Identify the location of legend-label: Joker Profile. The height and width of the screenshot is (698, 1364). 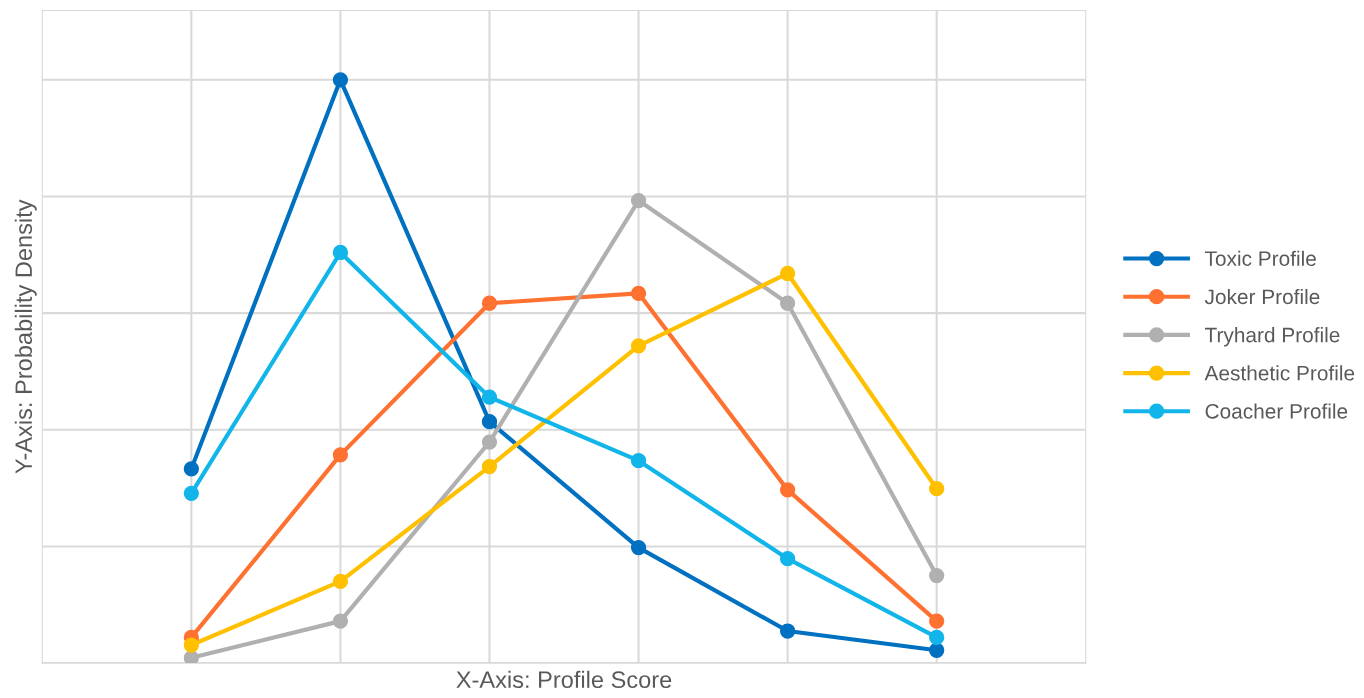
(1262, 296).